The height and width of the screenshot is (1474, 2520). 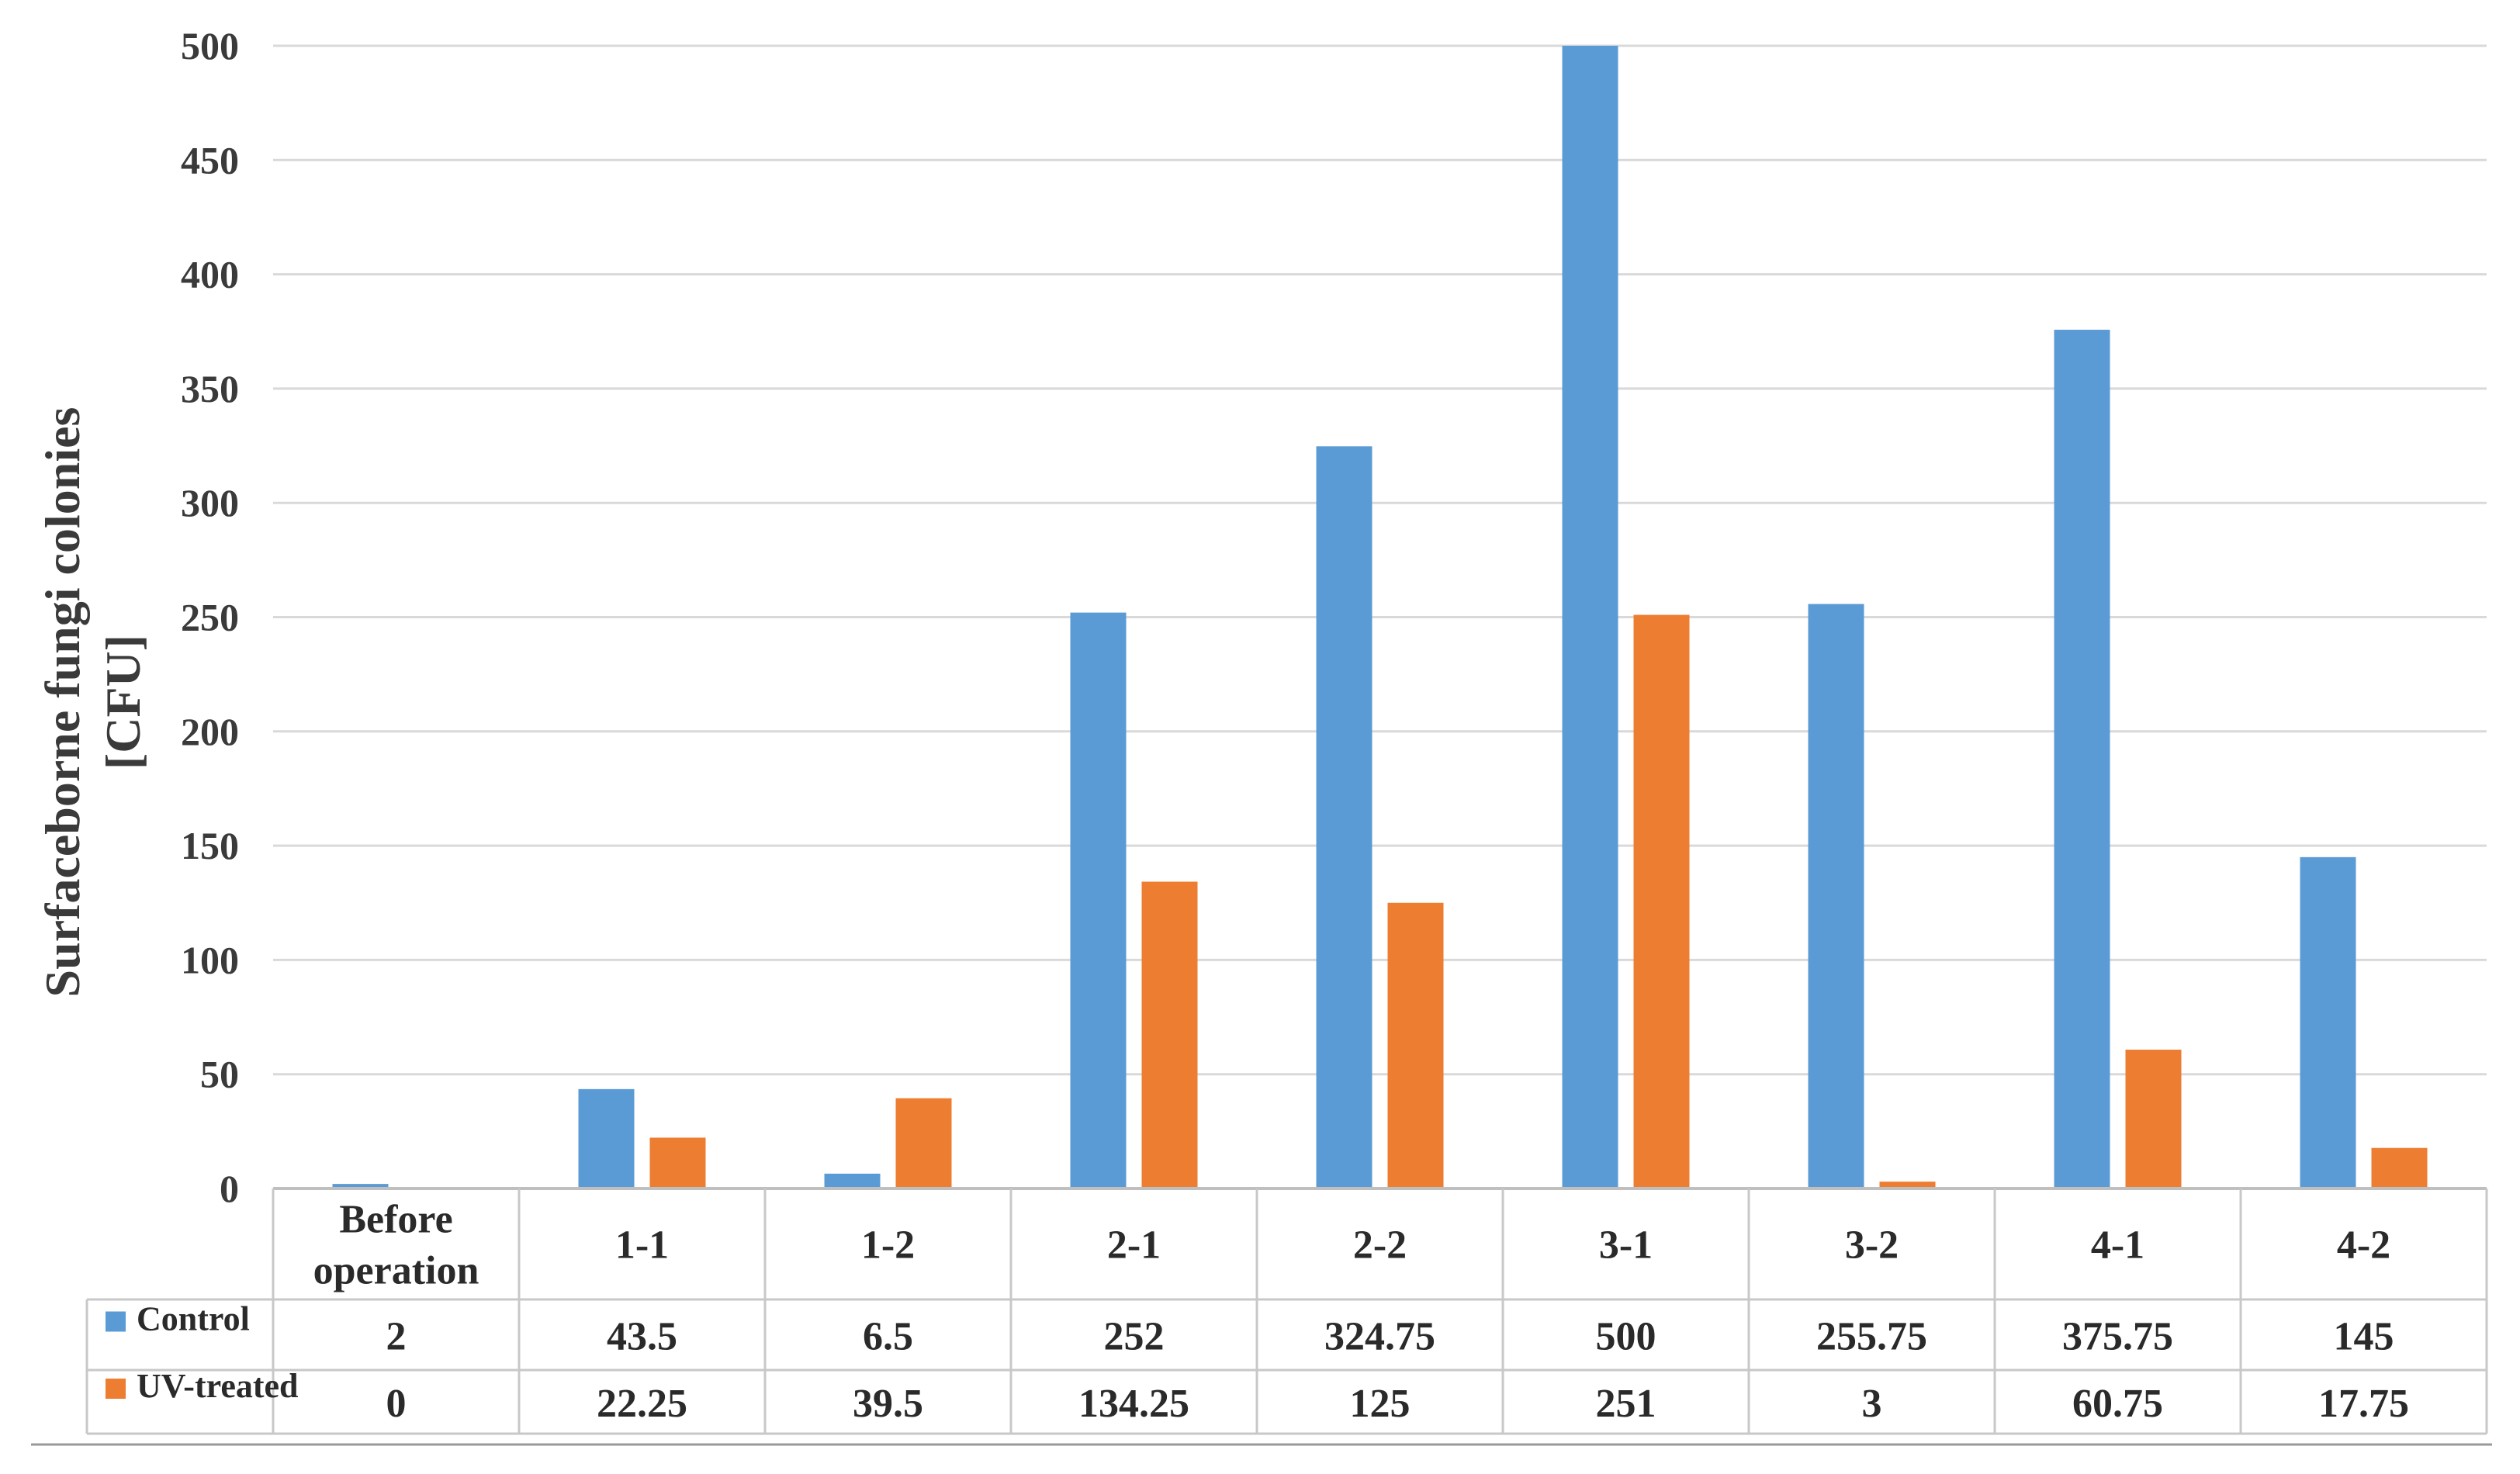 What do you see at coordinates (1134, 1245) in the screenshot?
I see `x-category-label: 2-1` at bounding box center [1134, 1245].